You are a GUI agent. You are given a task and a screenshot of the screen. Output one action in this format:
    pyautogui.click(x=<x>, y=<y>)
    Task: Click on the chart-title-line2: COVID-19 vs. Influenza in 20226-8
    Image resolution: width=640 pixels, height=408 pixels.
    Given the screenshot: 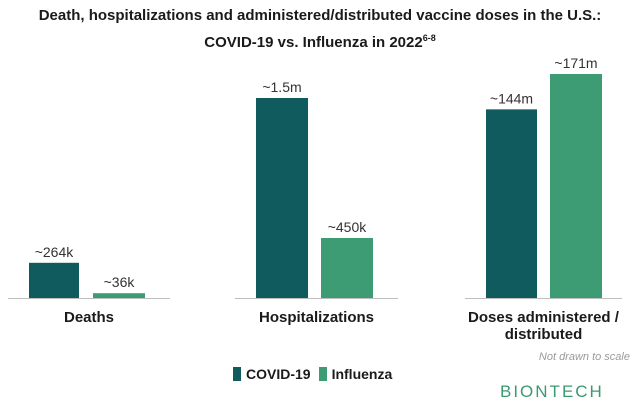 What is the action you would take?
    pyautogui.click(x=320, y=43)
    